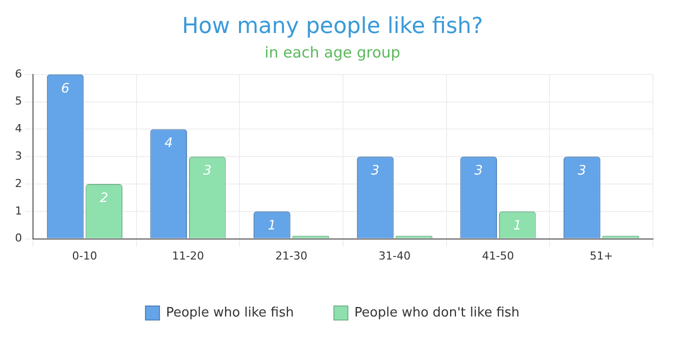 This screenshot has width=691, height=342. Describe the element at coordinates (18, 211) in the screenshot. I see `y-tick-label: 1` at that location.